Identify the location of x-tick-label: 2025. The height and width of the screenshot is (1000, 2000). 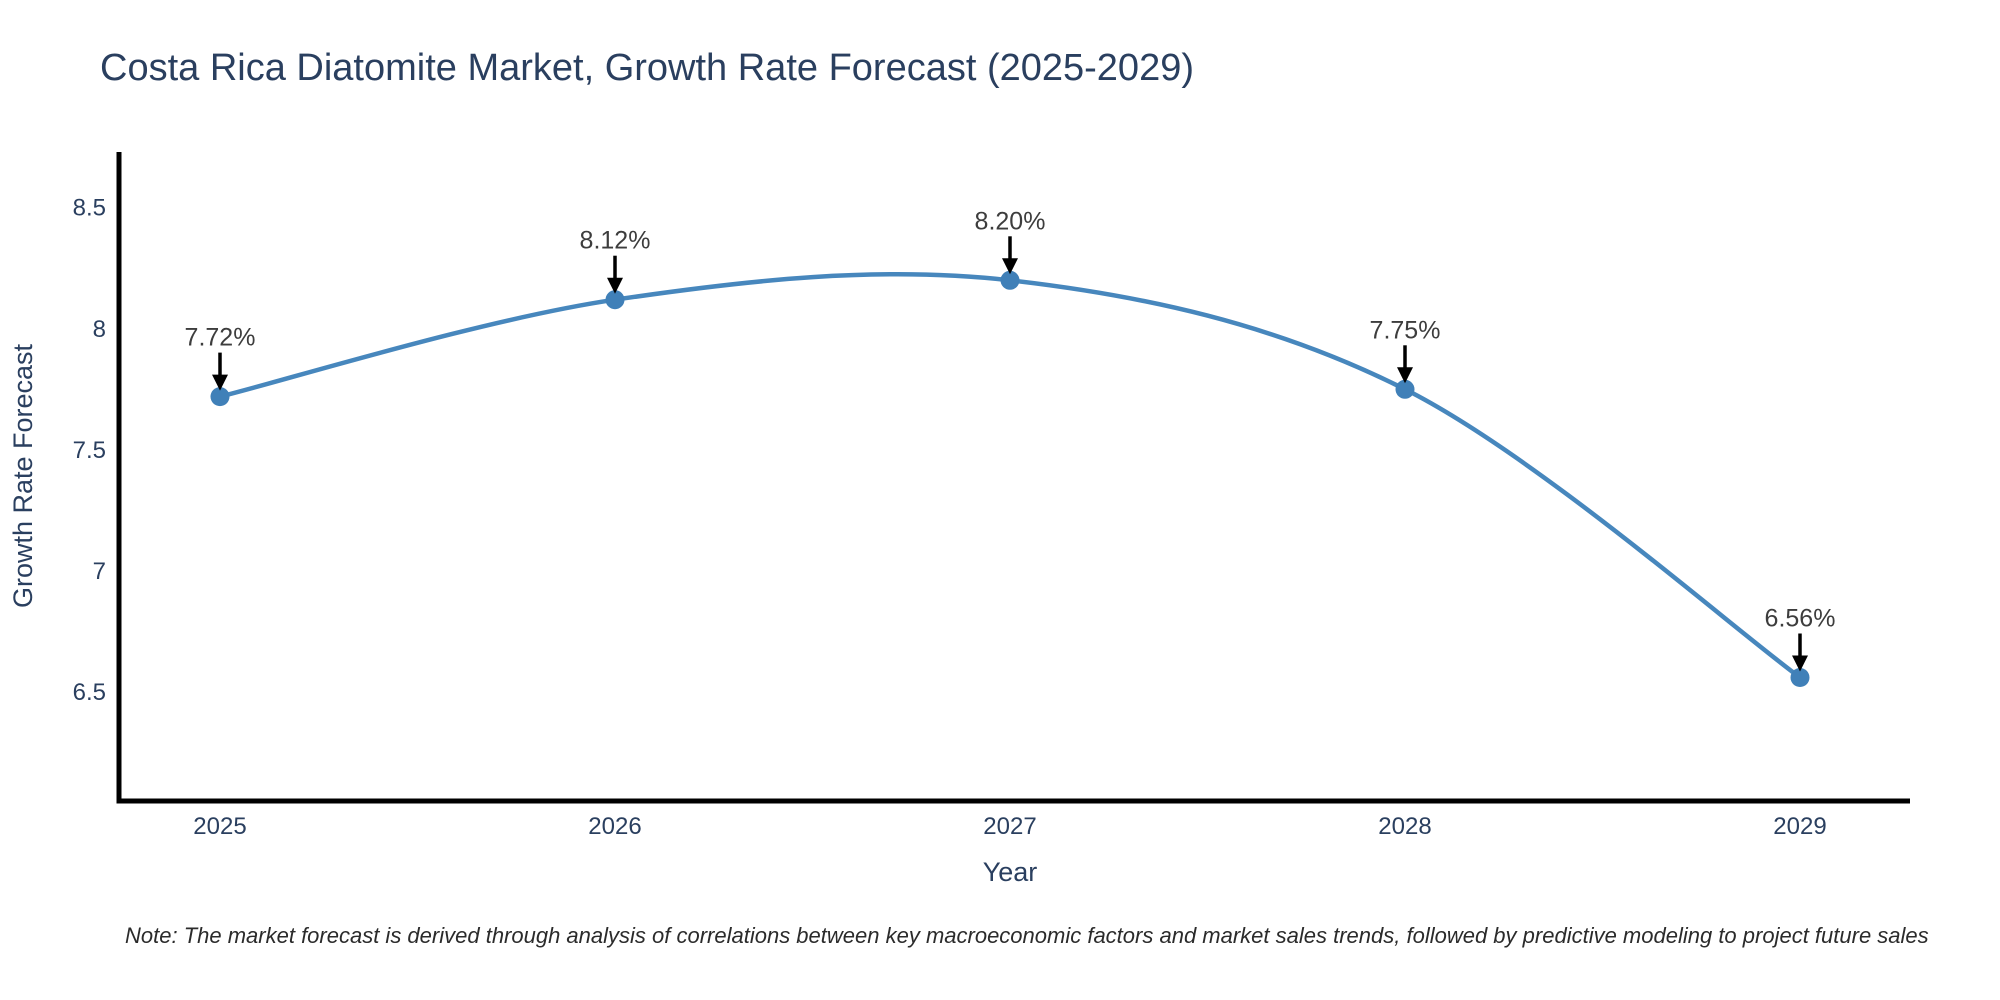
(219, 826).